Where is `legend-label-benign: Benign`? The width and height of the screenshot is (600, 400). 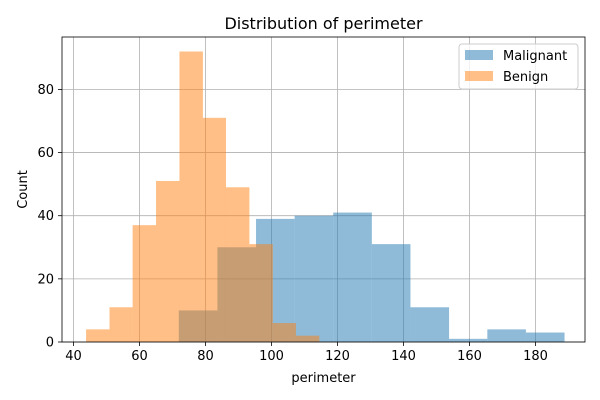
legend-label-benign: Benign is located at coordinates (525, 77).